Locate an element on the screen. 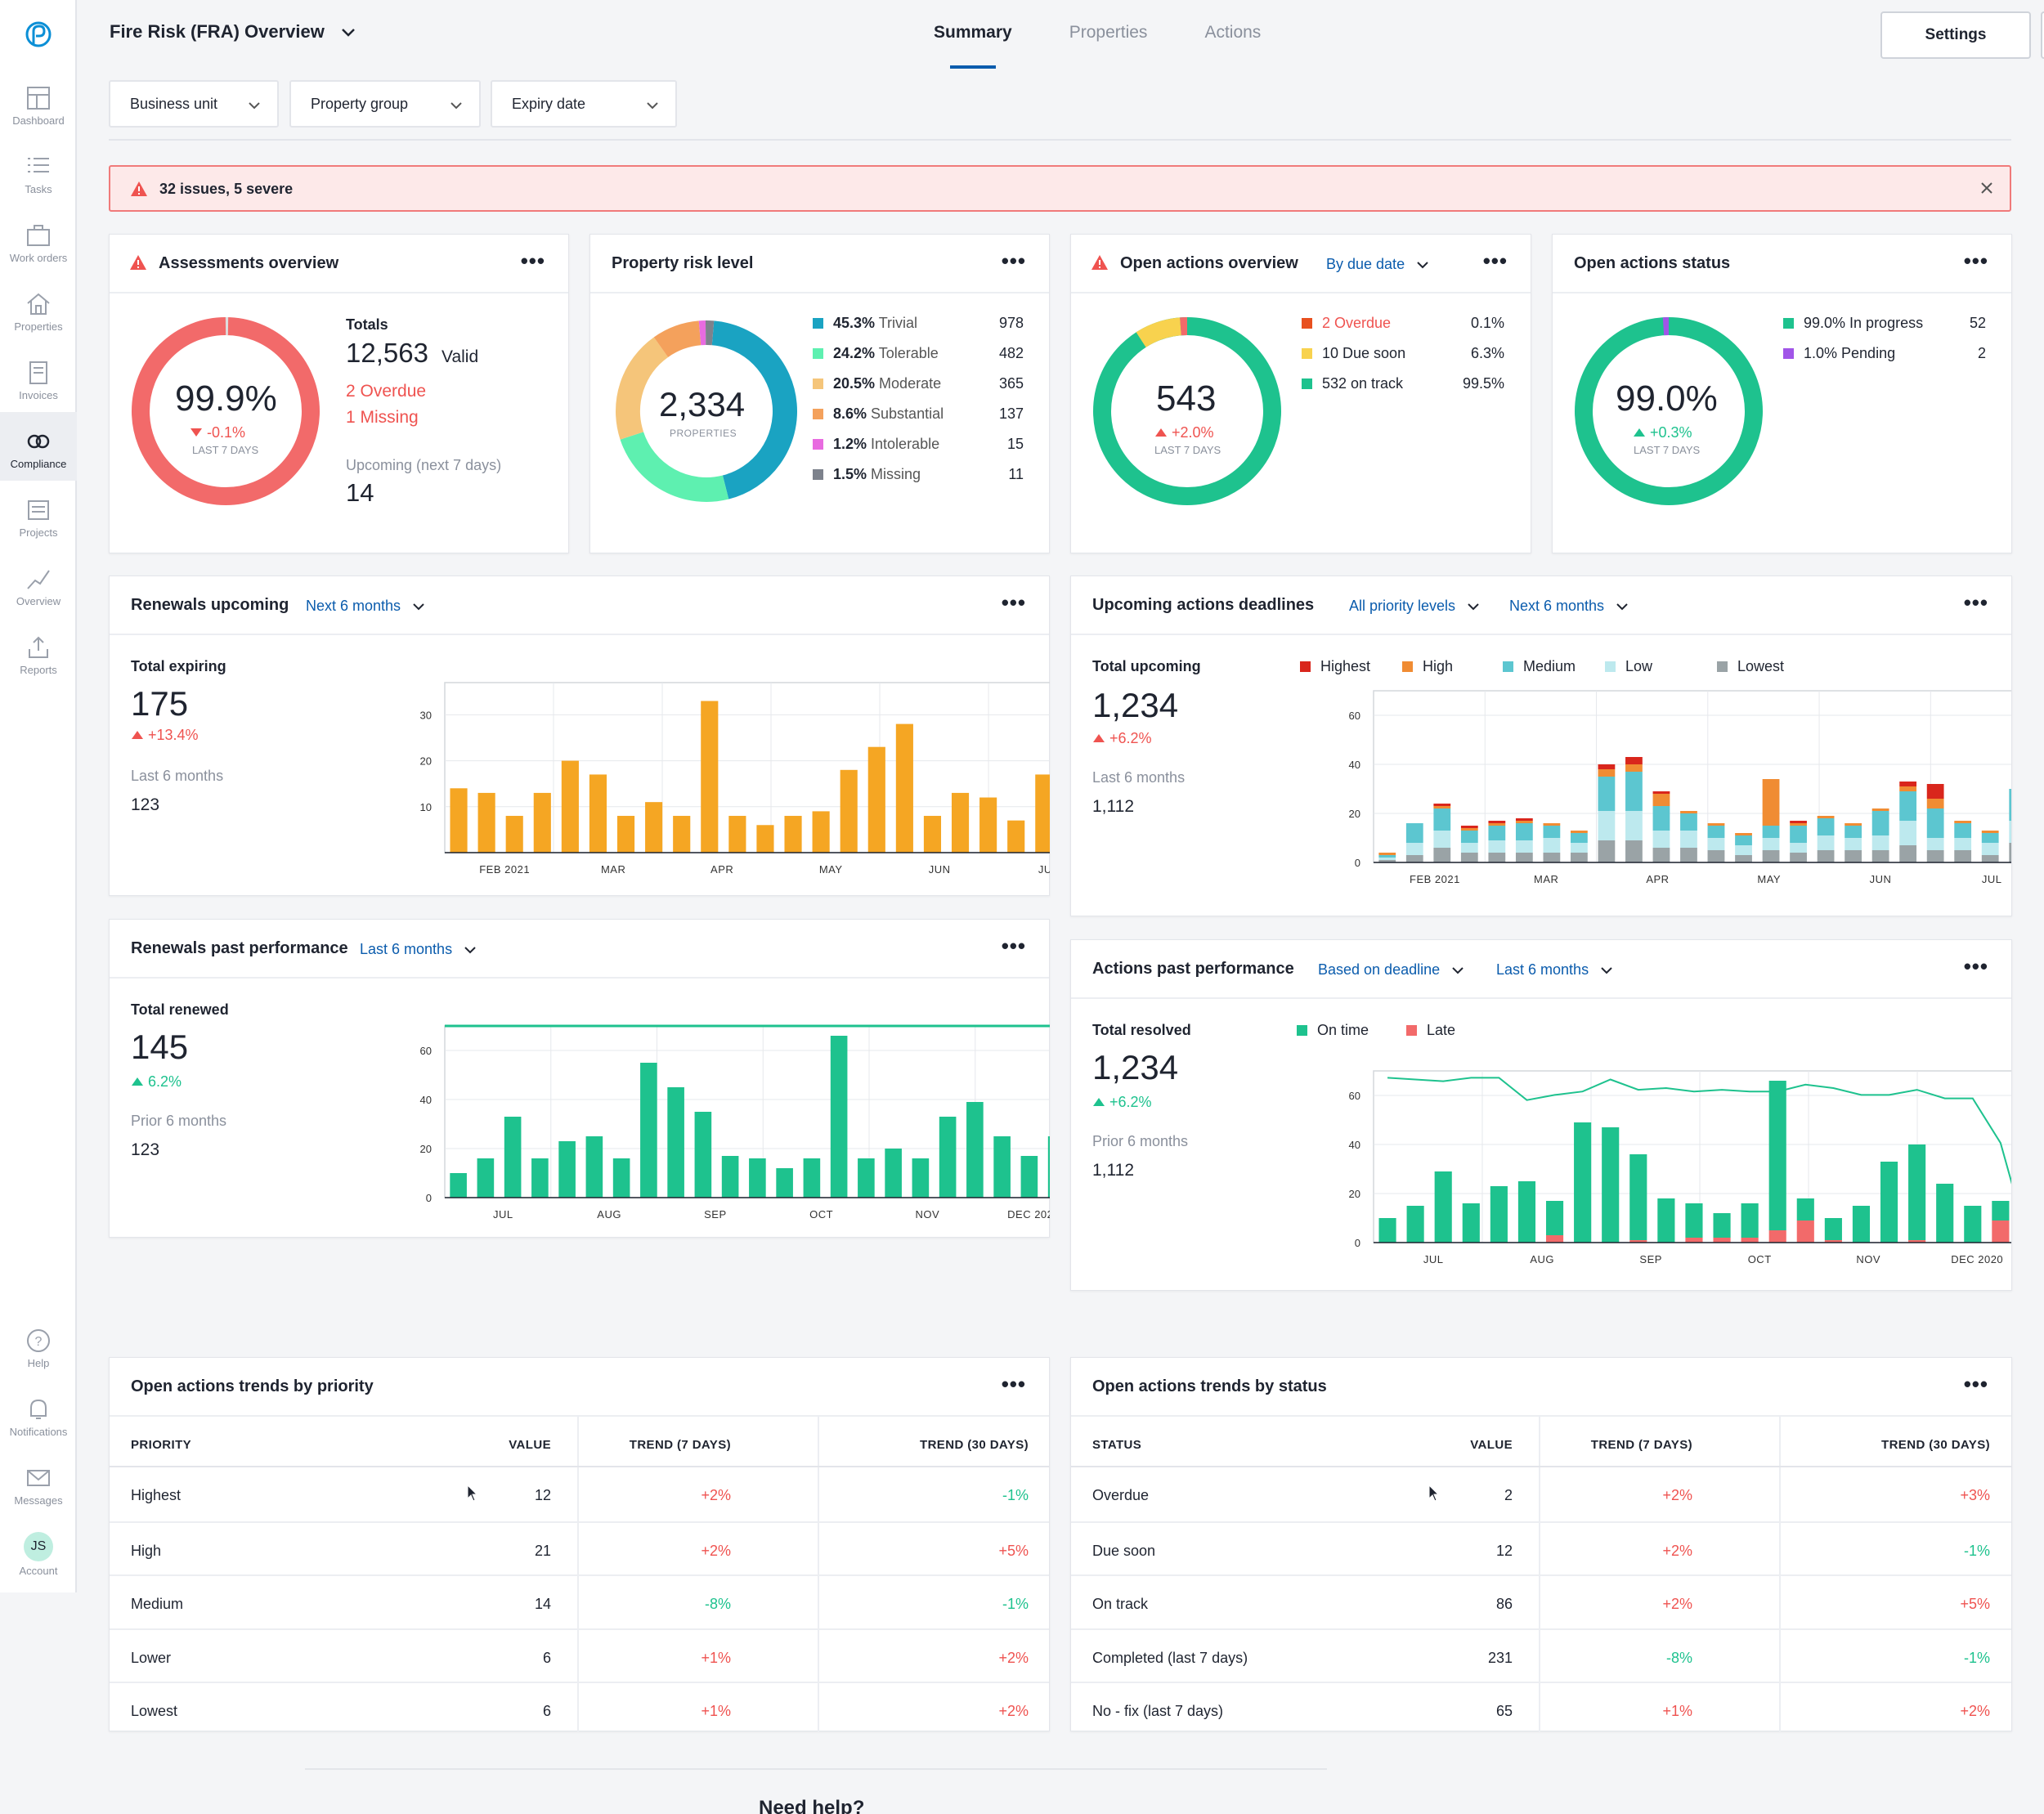  legend-item: High is located at coordinates (1427, 666).